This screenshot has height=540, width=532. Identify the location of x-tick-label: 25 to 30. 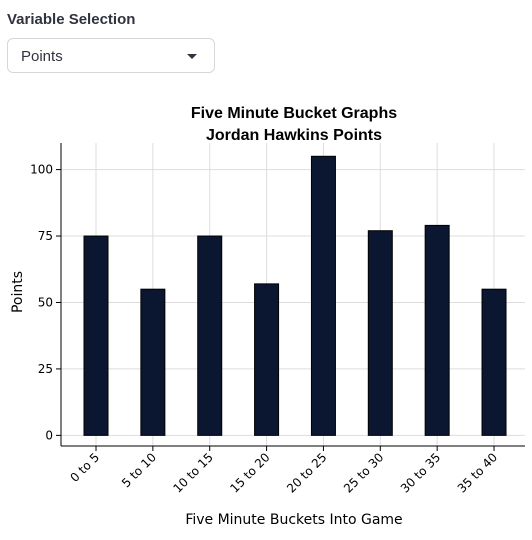
(363, 472).